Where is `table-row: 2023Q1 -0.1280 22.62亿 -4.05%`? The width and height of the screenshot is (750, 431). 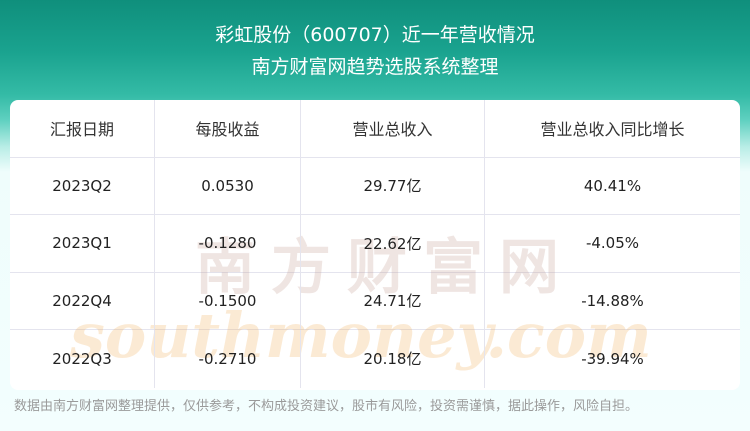
table-row: 2023Q1 -0.1280 22.62亿 -4.05% is located at coordinates (375, 244).